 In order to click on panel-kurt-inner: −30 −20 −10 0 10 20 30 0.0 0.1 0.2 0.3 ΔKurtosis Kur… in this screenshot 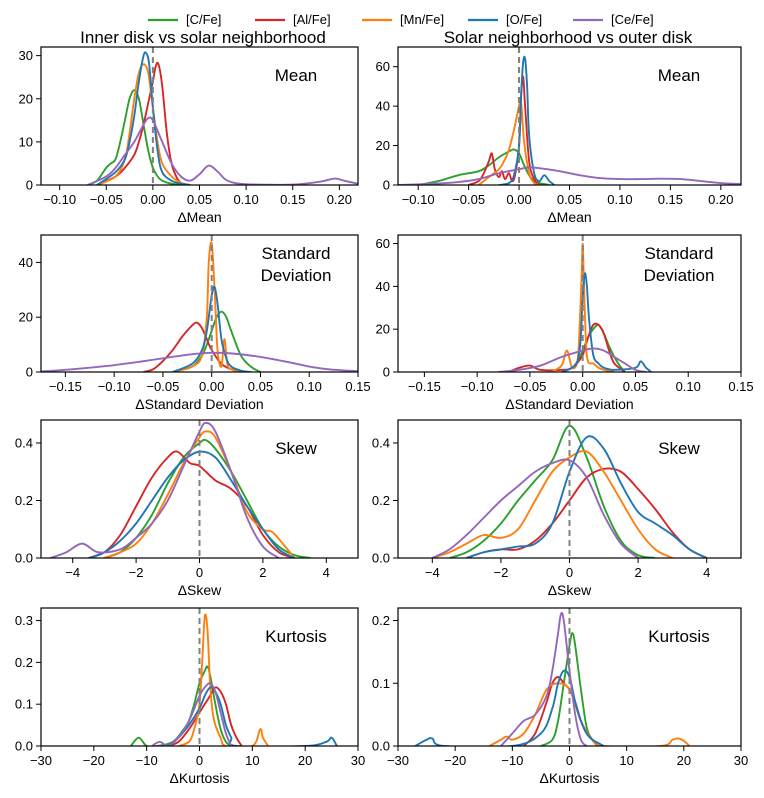, I will do `click(190, 696)`.